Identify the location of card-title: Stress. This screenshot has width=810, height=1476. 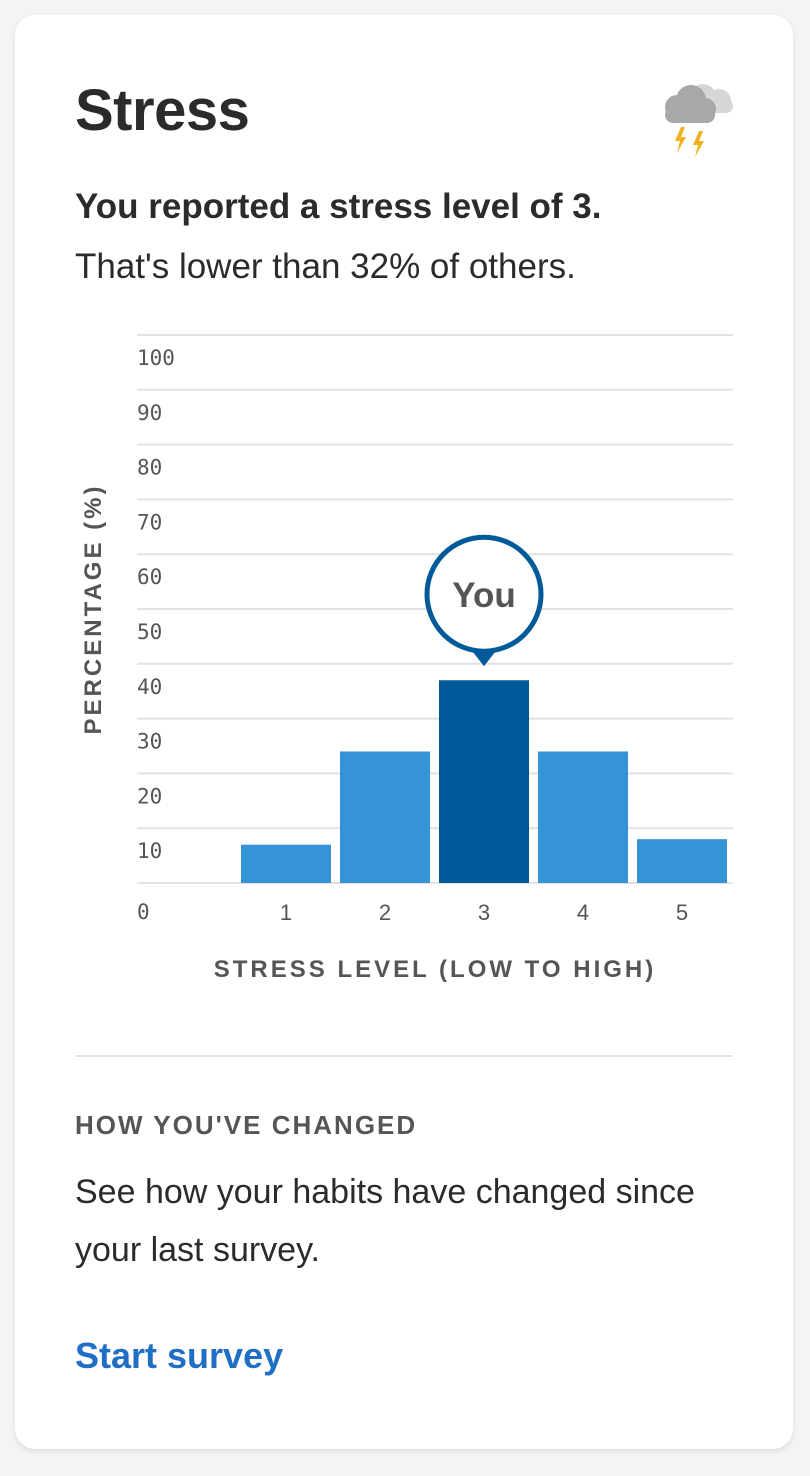
(162, 110).